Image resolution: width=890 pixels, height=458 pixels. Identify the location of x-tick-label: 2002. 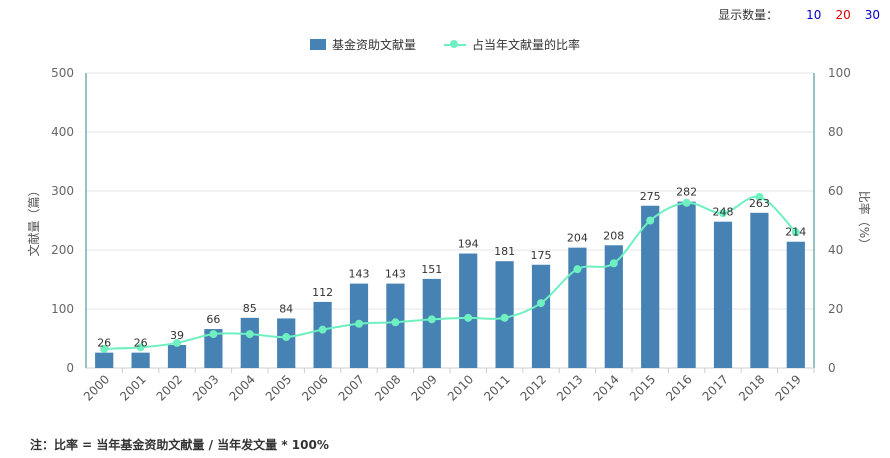
(169, 387).